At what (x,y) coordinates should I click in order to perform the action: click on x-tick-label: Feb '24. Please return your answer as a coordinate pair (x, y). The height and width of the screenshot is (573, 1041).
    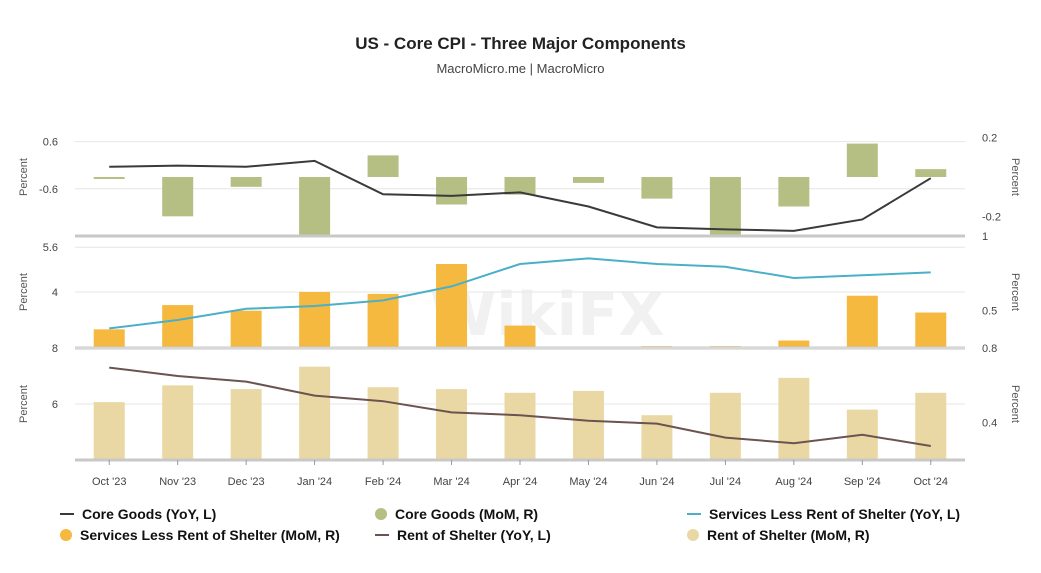
    Looking at the image, I should click on (383, 482).